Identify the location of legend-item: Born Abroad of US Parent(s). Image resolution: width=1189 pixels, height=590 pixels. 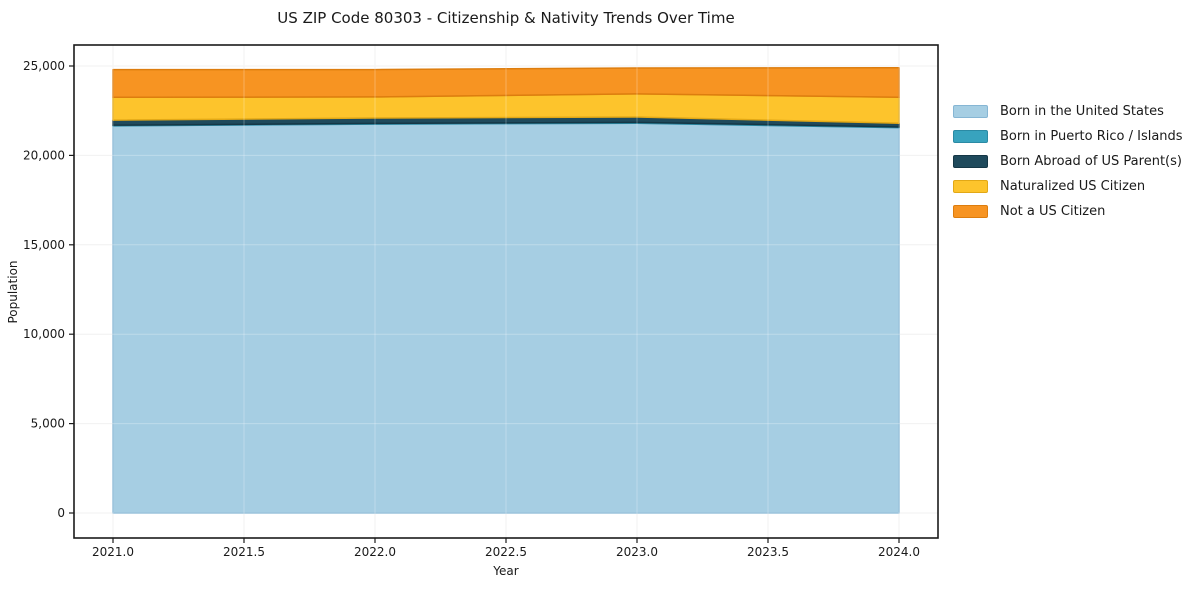
(1068, 161).